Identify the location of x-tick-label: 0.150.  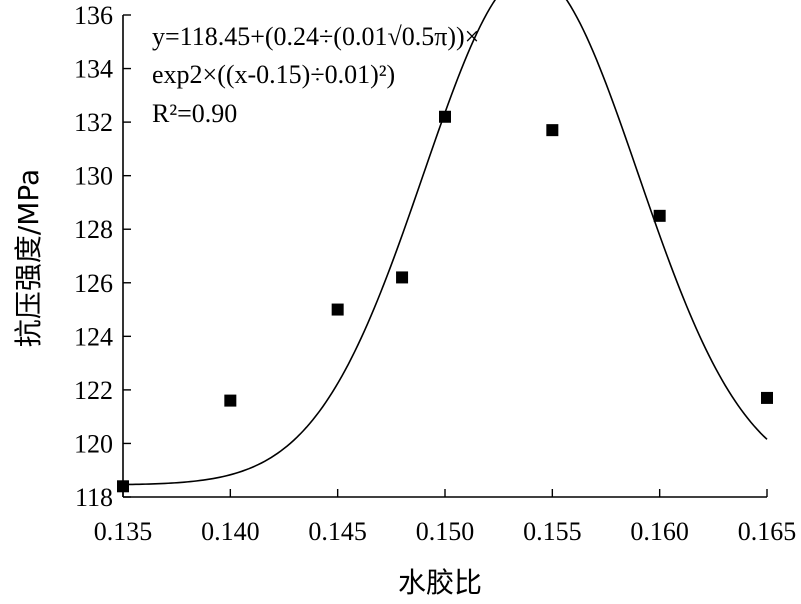
(445, 531).